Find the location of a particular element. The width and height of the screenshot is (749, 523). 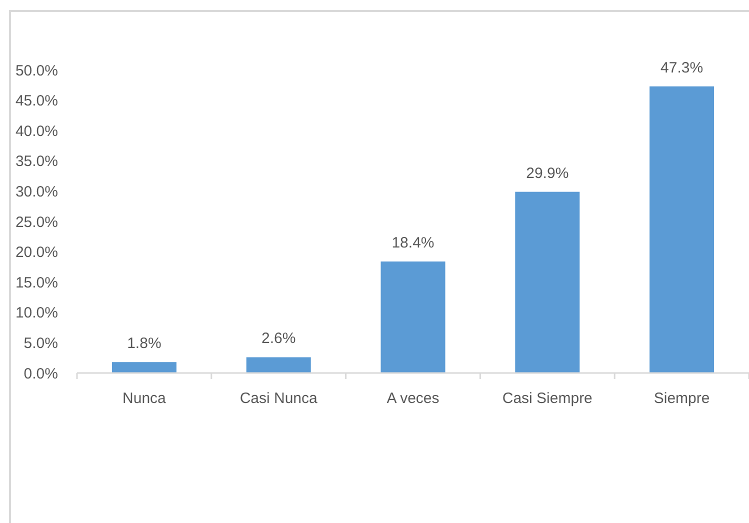

data-label: 1.8% is located at coordinates (144, 343).